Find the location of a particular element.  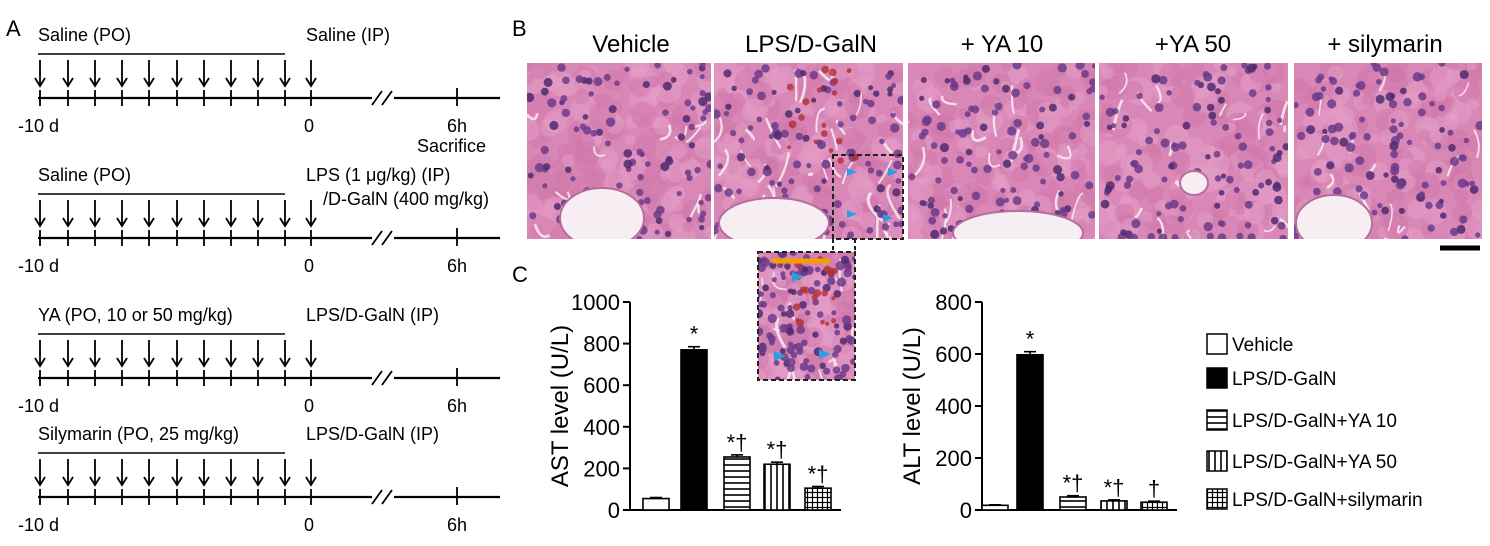

micro-title-lps: LPS/D-GalN is located at coordinates (811, 44).